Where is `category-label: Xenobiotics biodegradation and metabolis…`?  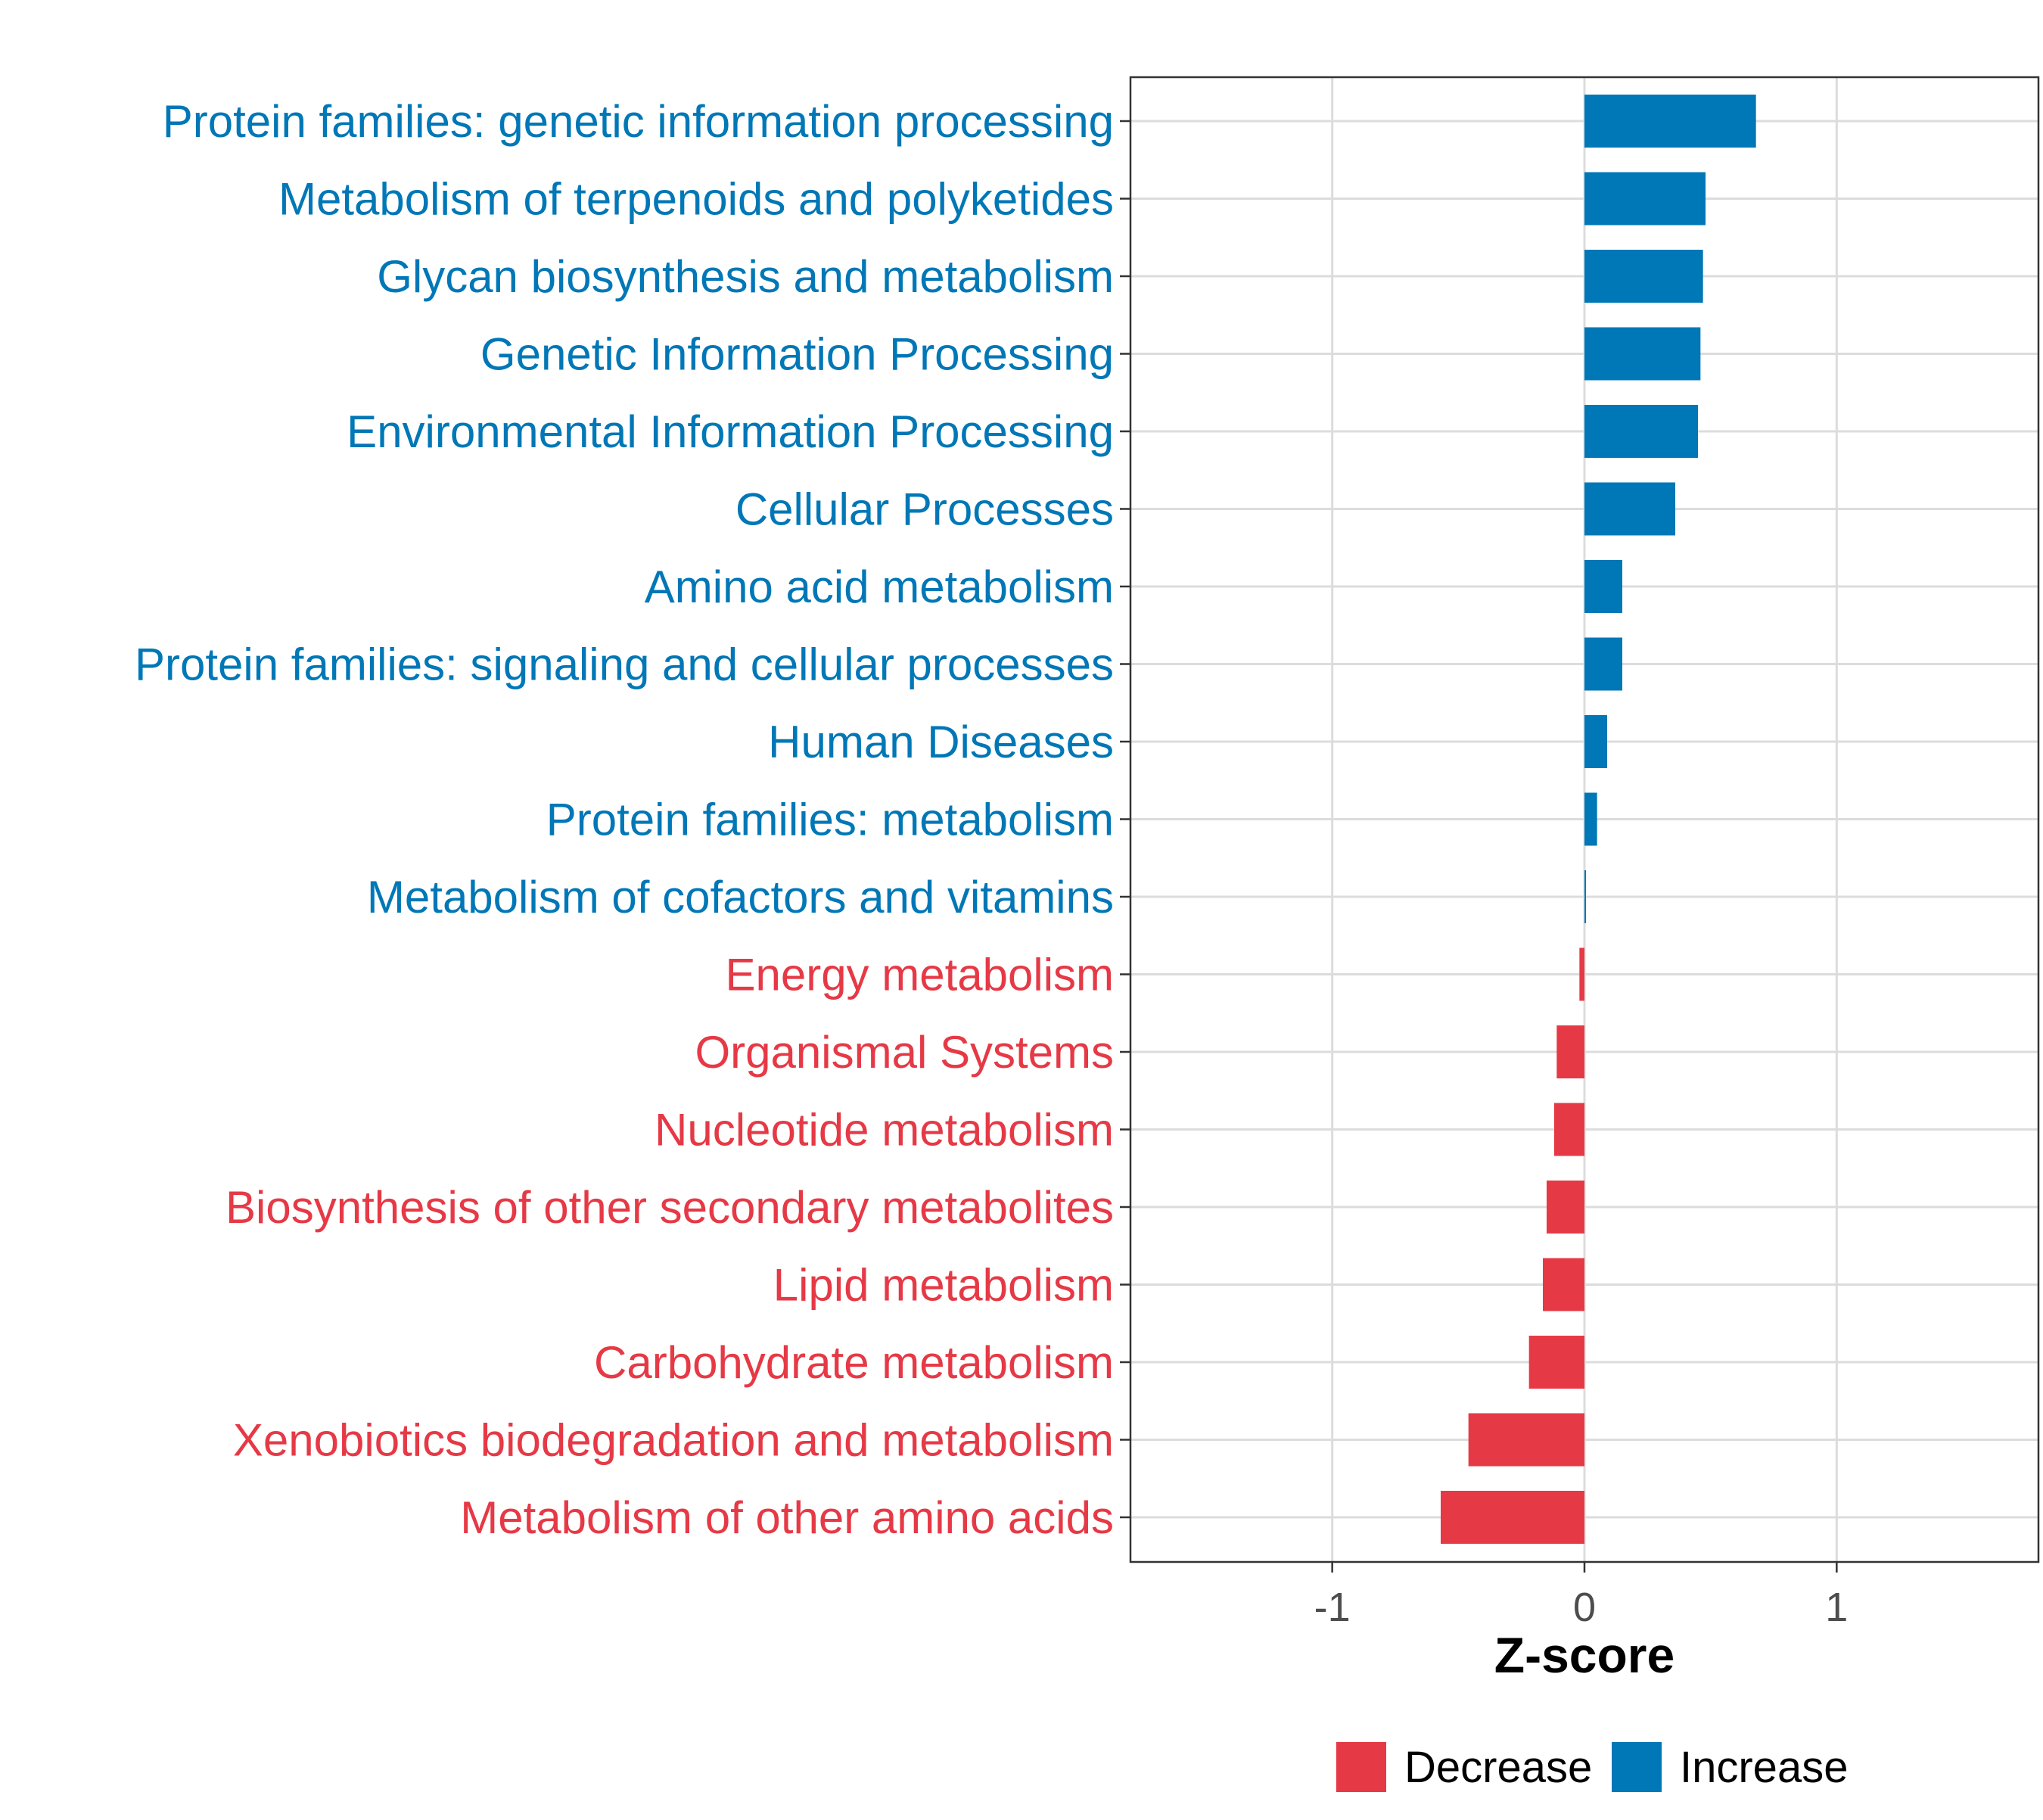 category-label: Xenobiotics biodegradation and metabolis… is located at coordinates (674, 1440).